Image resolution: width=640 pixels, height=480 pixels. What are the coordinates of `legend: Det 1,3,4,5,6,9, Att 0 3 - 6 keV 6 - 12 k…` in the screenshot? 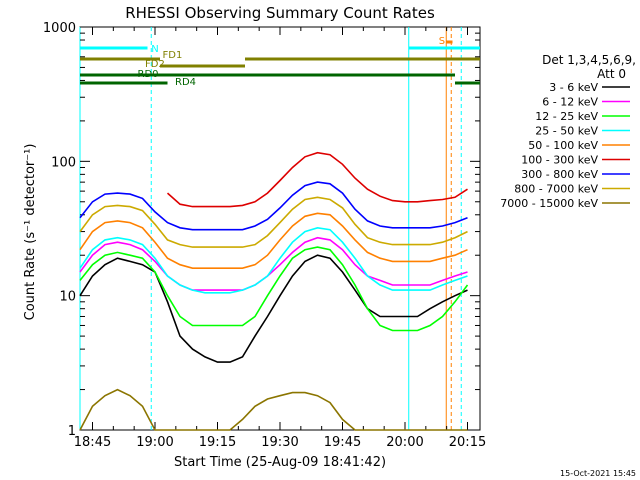 It's located at (568, 131).